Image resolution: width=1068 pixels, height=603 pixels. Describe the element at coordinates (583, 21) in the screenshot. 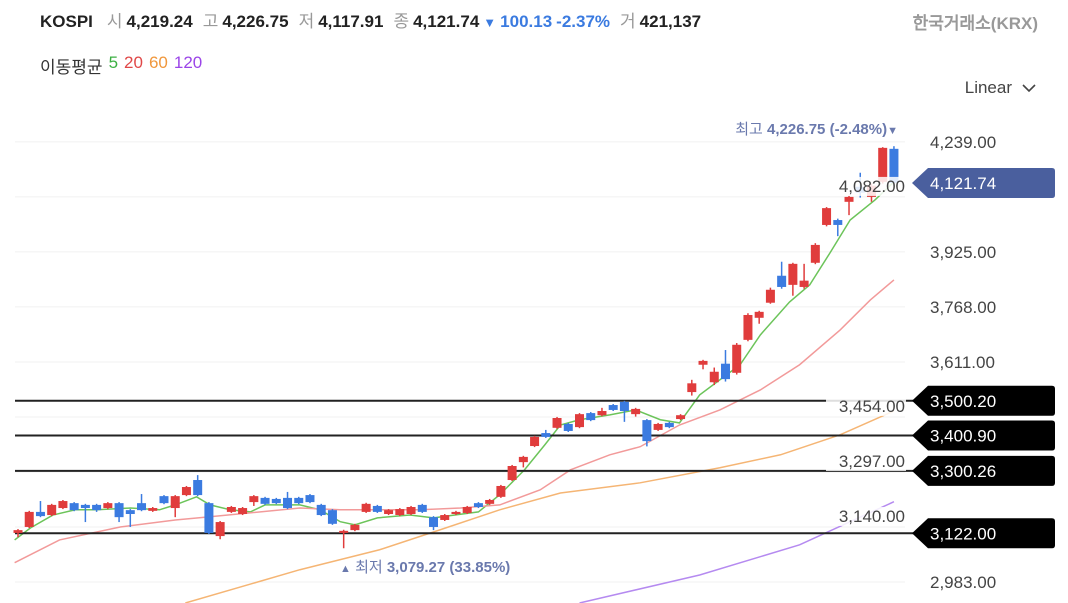

I see `change-percent: -2.37%` at that location.